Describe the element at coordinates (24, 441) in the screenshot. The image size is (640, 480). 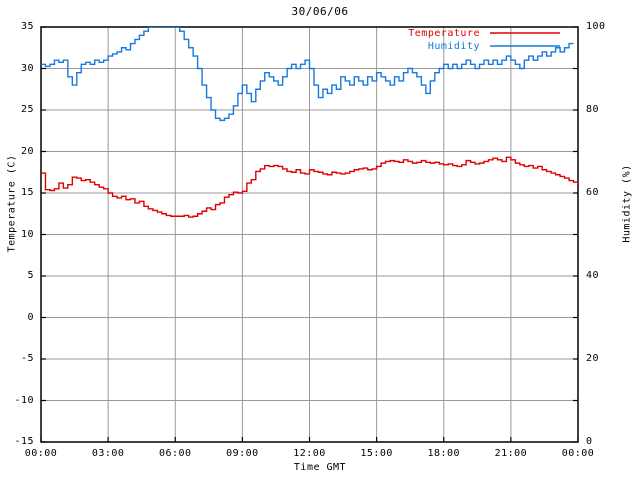
I see `y-axis-left-tick-label: -15` at that location.